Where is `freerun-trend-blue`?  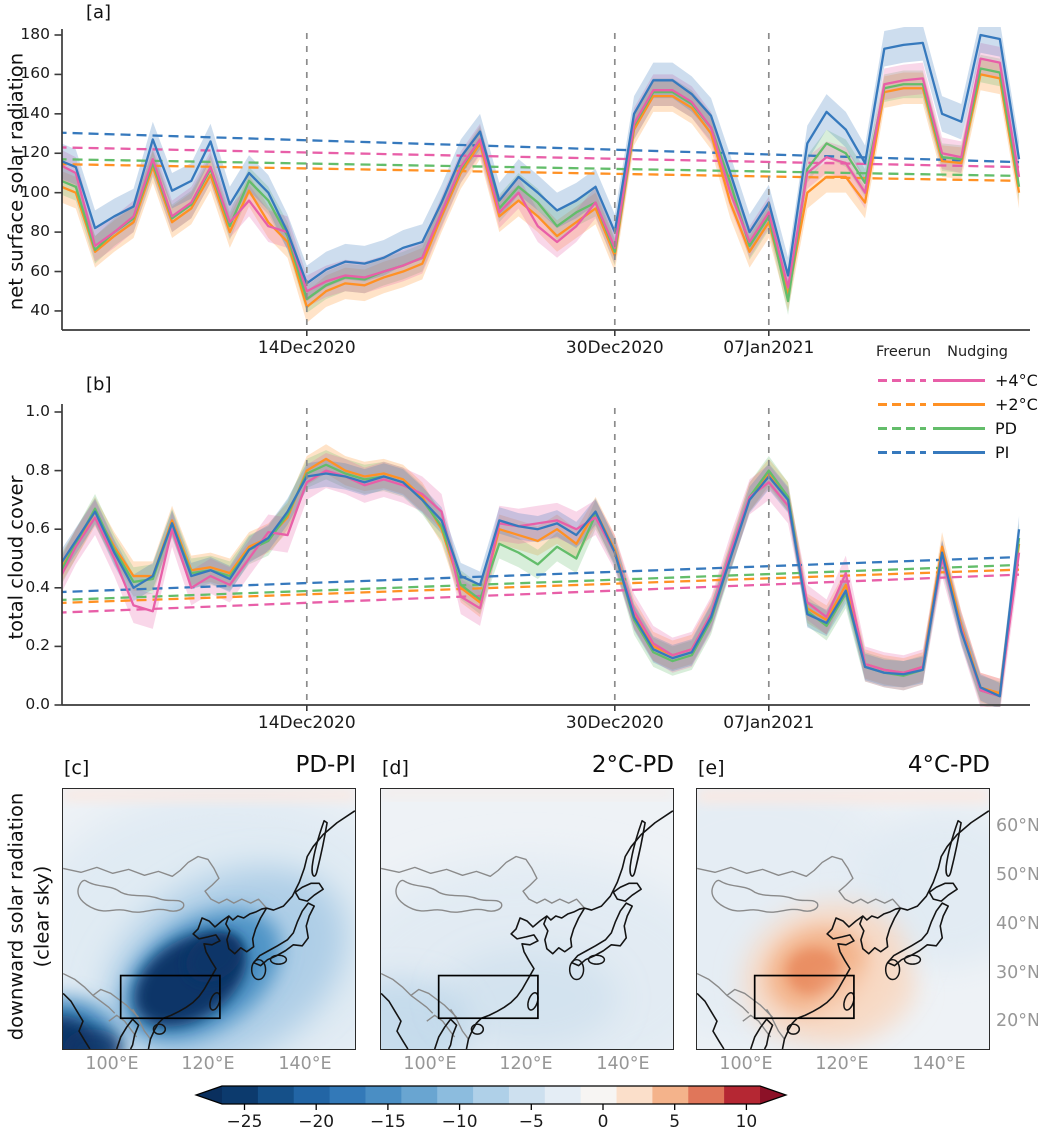
freerun-trend-blue is located at coordinates (541, 147).